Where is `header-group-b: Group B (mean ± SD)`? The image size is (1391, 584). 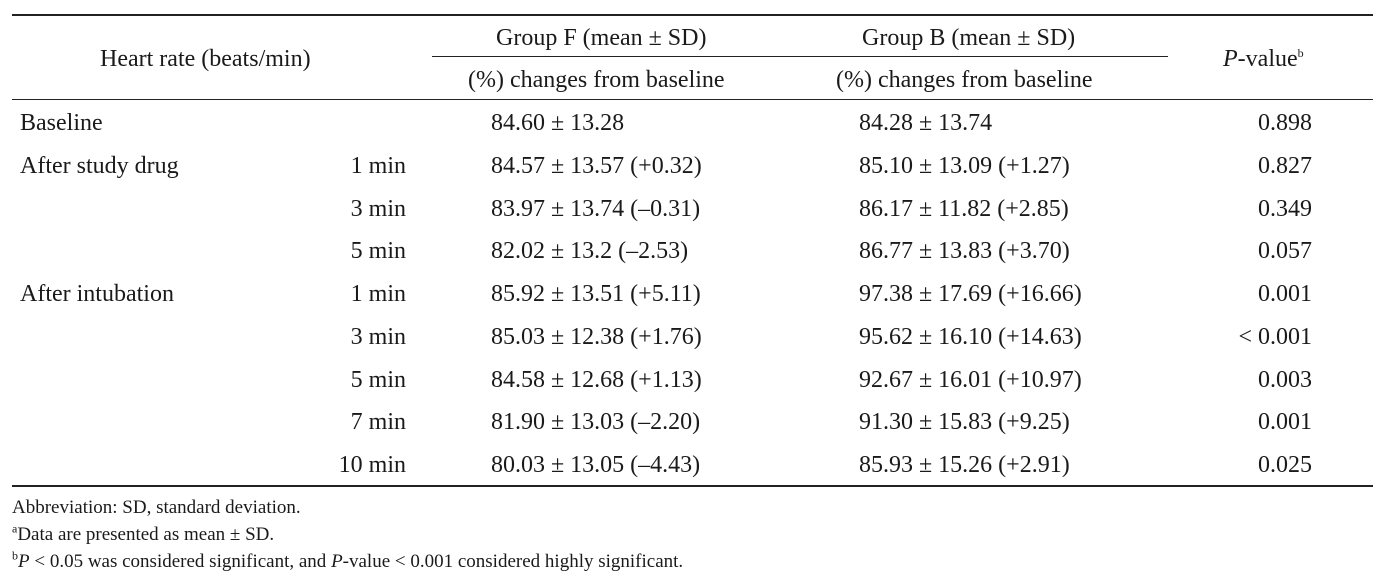 header-group-b: Group B (mean ± SD) is located at coordinates (969, 38).